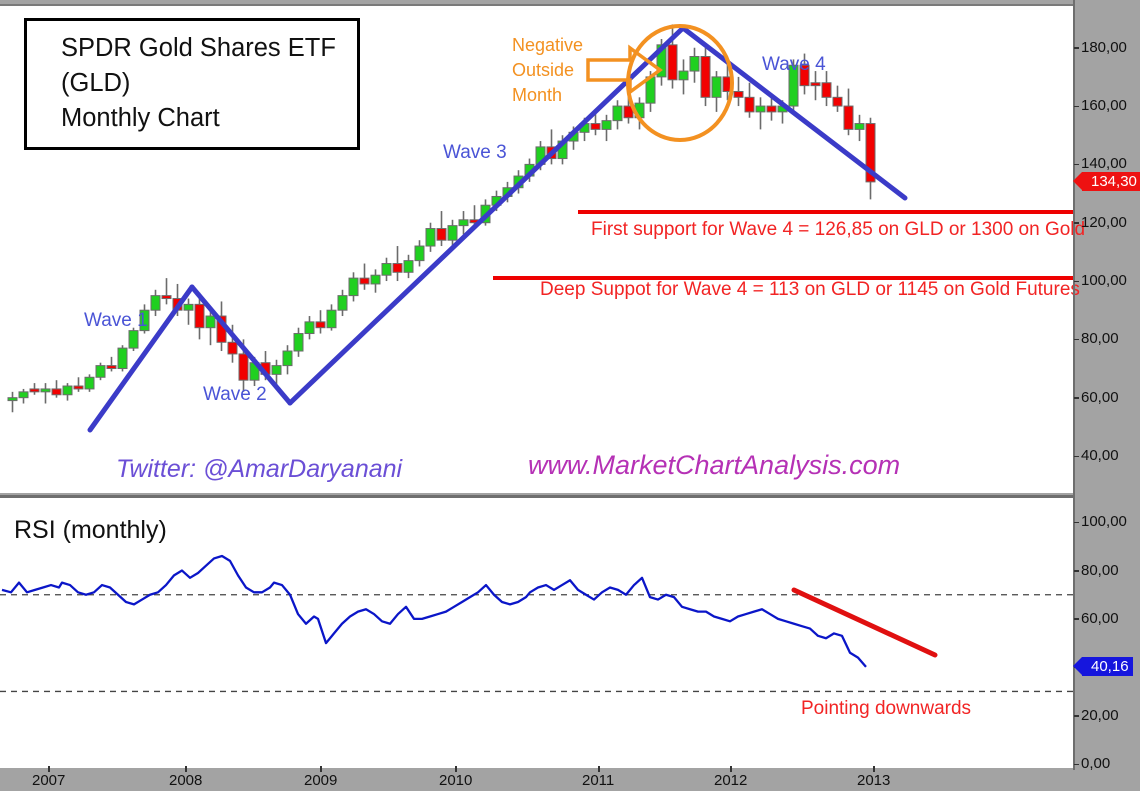 The width and height of the screenshot is (1140, 791). I want to click on label-pointing-downwards: Pointing downwards, so click(886, 708).